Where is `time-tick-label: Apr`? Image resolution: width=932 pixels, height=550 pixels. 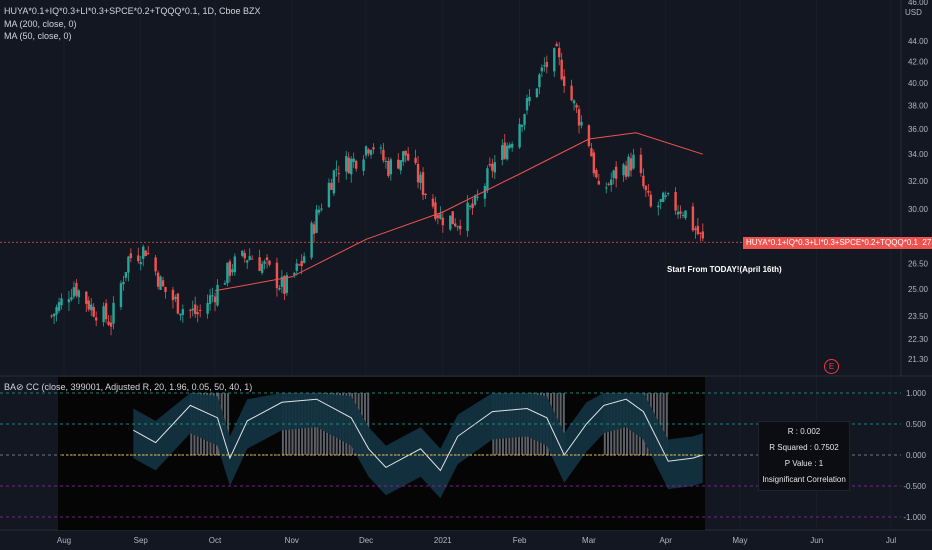 time-tick-label: Apr is located at coordinates (665, 540).